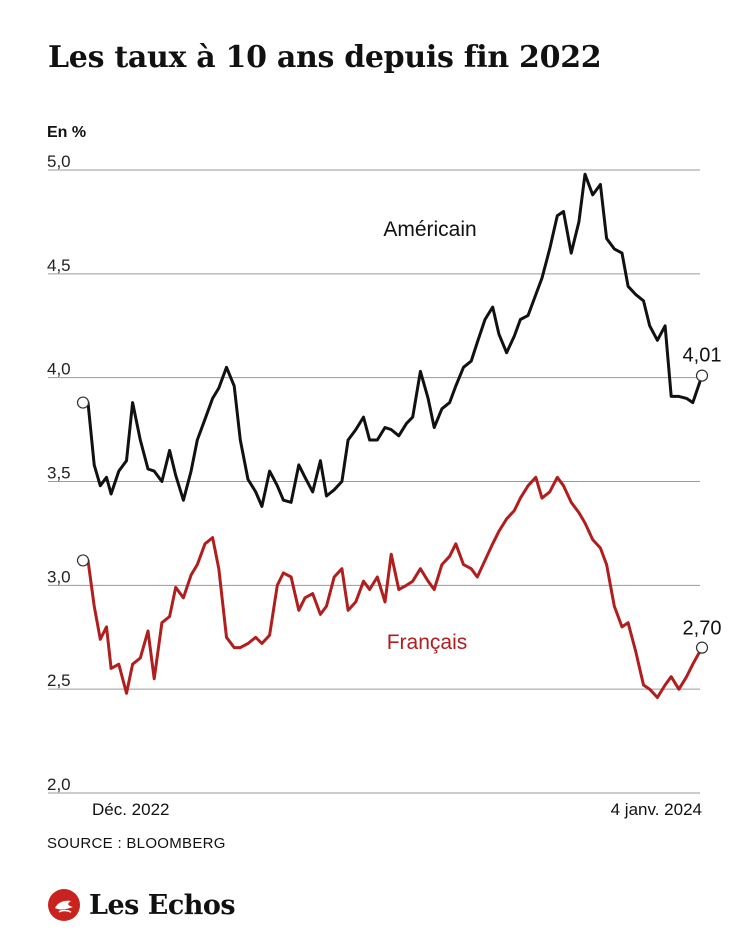  Describe the element at coordinates (702, 629) in the screenshot. I see `fr-series-end-value: 2,70` at that location.